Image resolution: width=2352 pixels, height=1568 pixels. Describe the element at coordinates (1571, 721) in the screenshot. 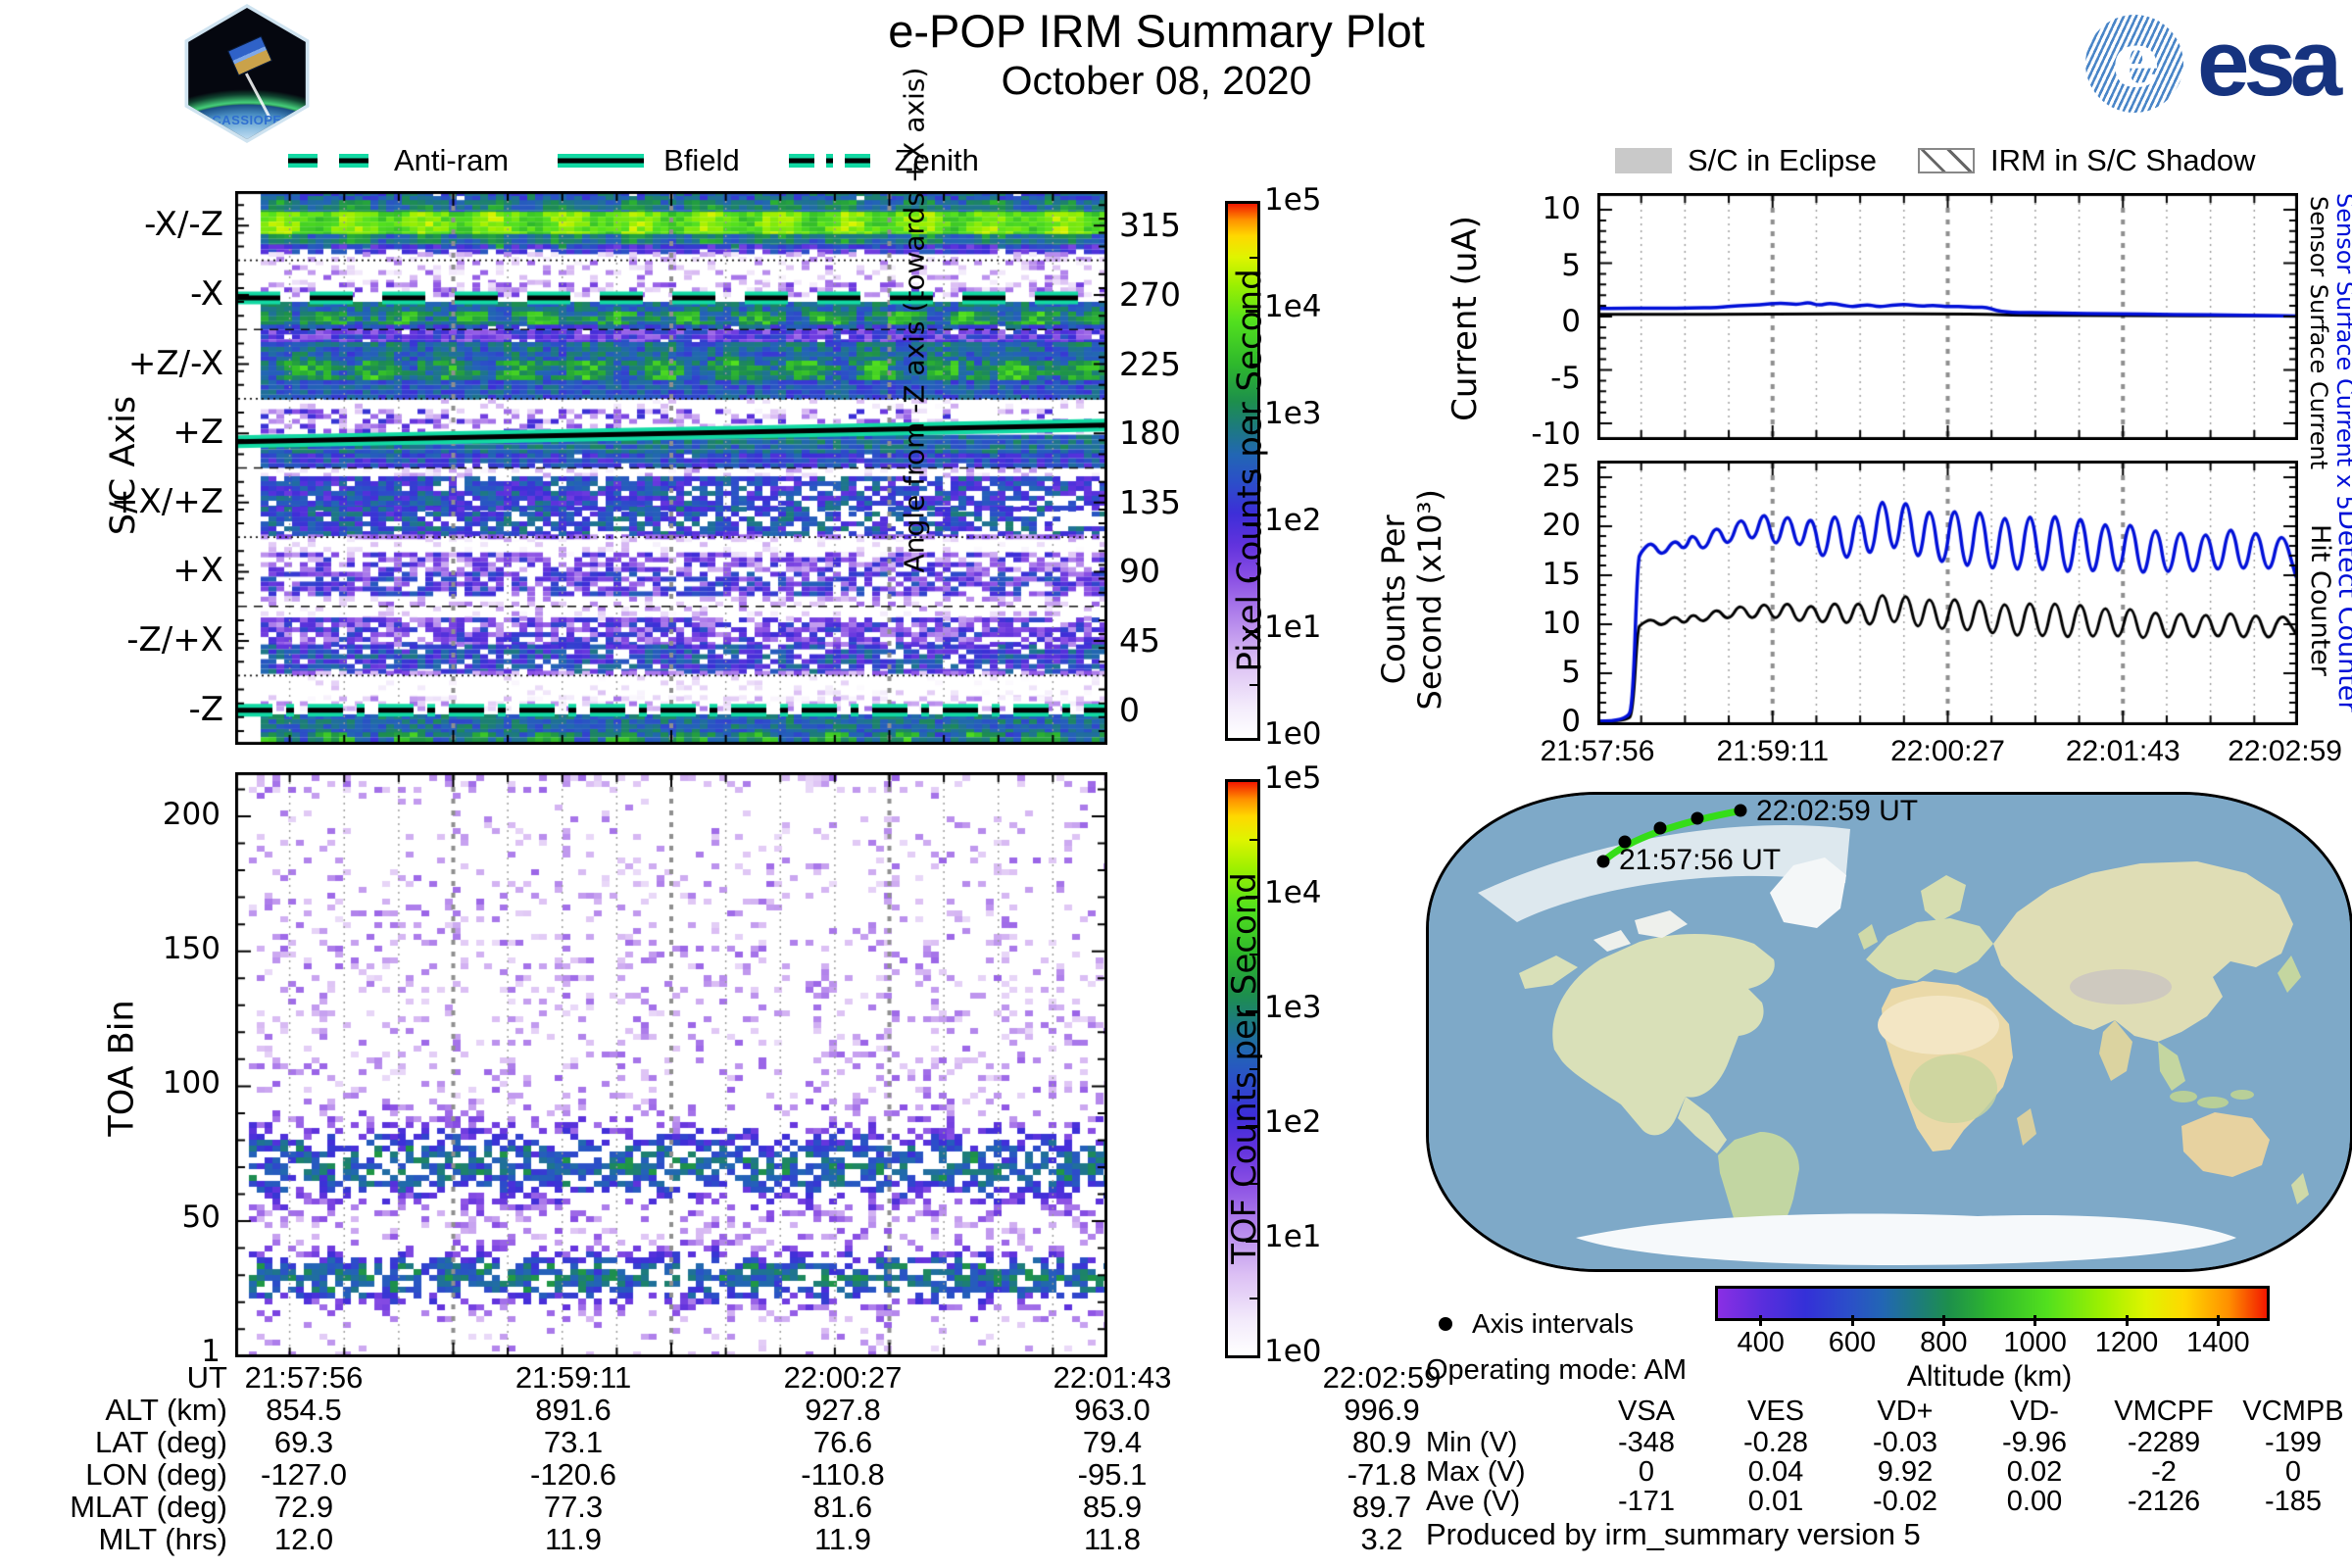

I see `counts-ytick-label: 0` at that location.